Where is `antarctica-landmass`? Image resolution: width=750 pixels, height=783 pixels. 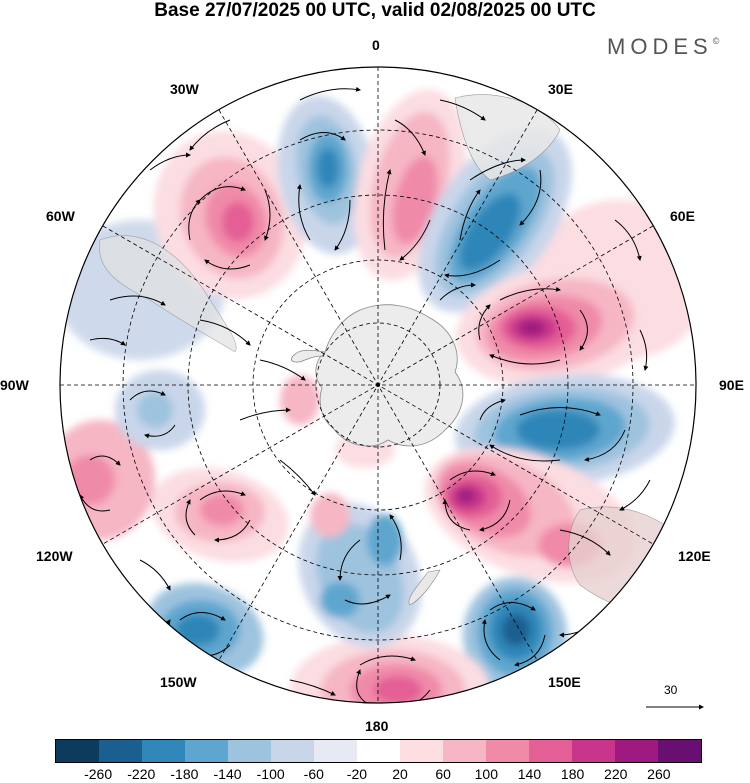 antarctica-landmass is located at coordinates (389, 375).